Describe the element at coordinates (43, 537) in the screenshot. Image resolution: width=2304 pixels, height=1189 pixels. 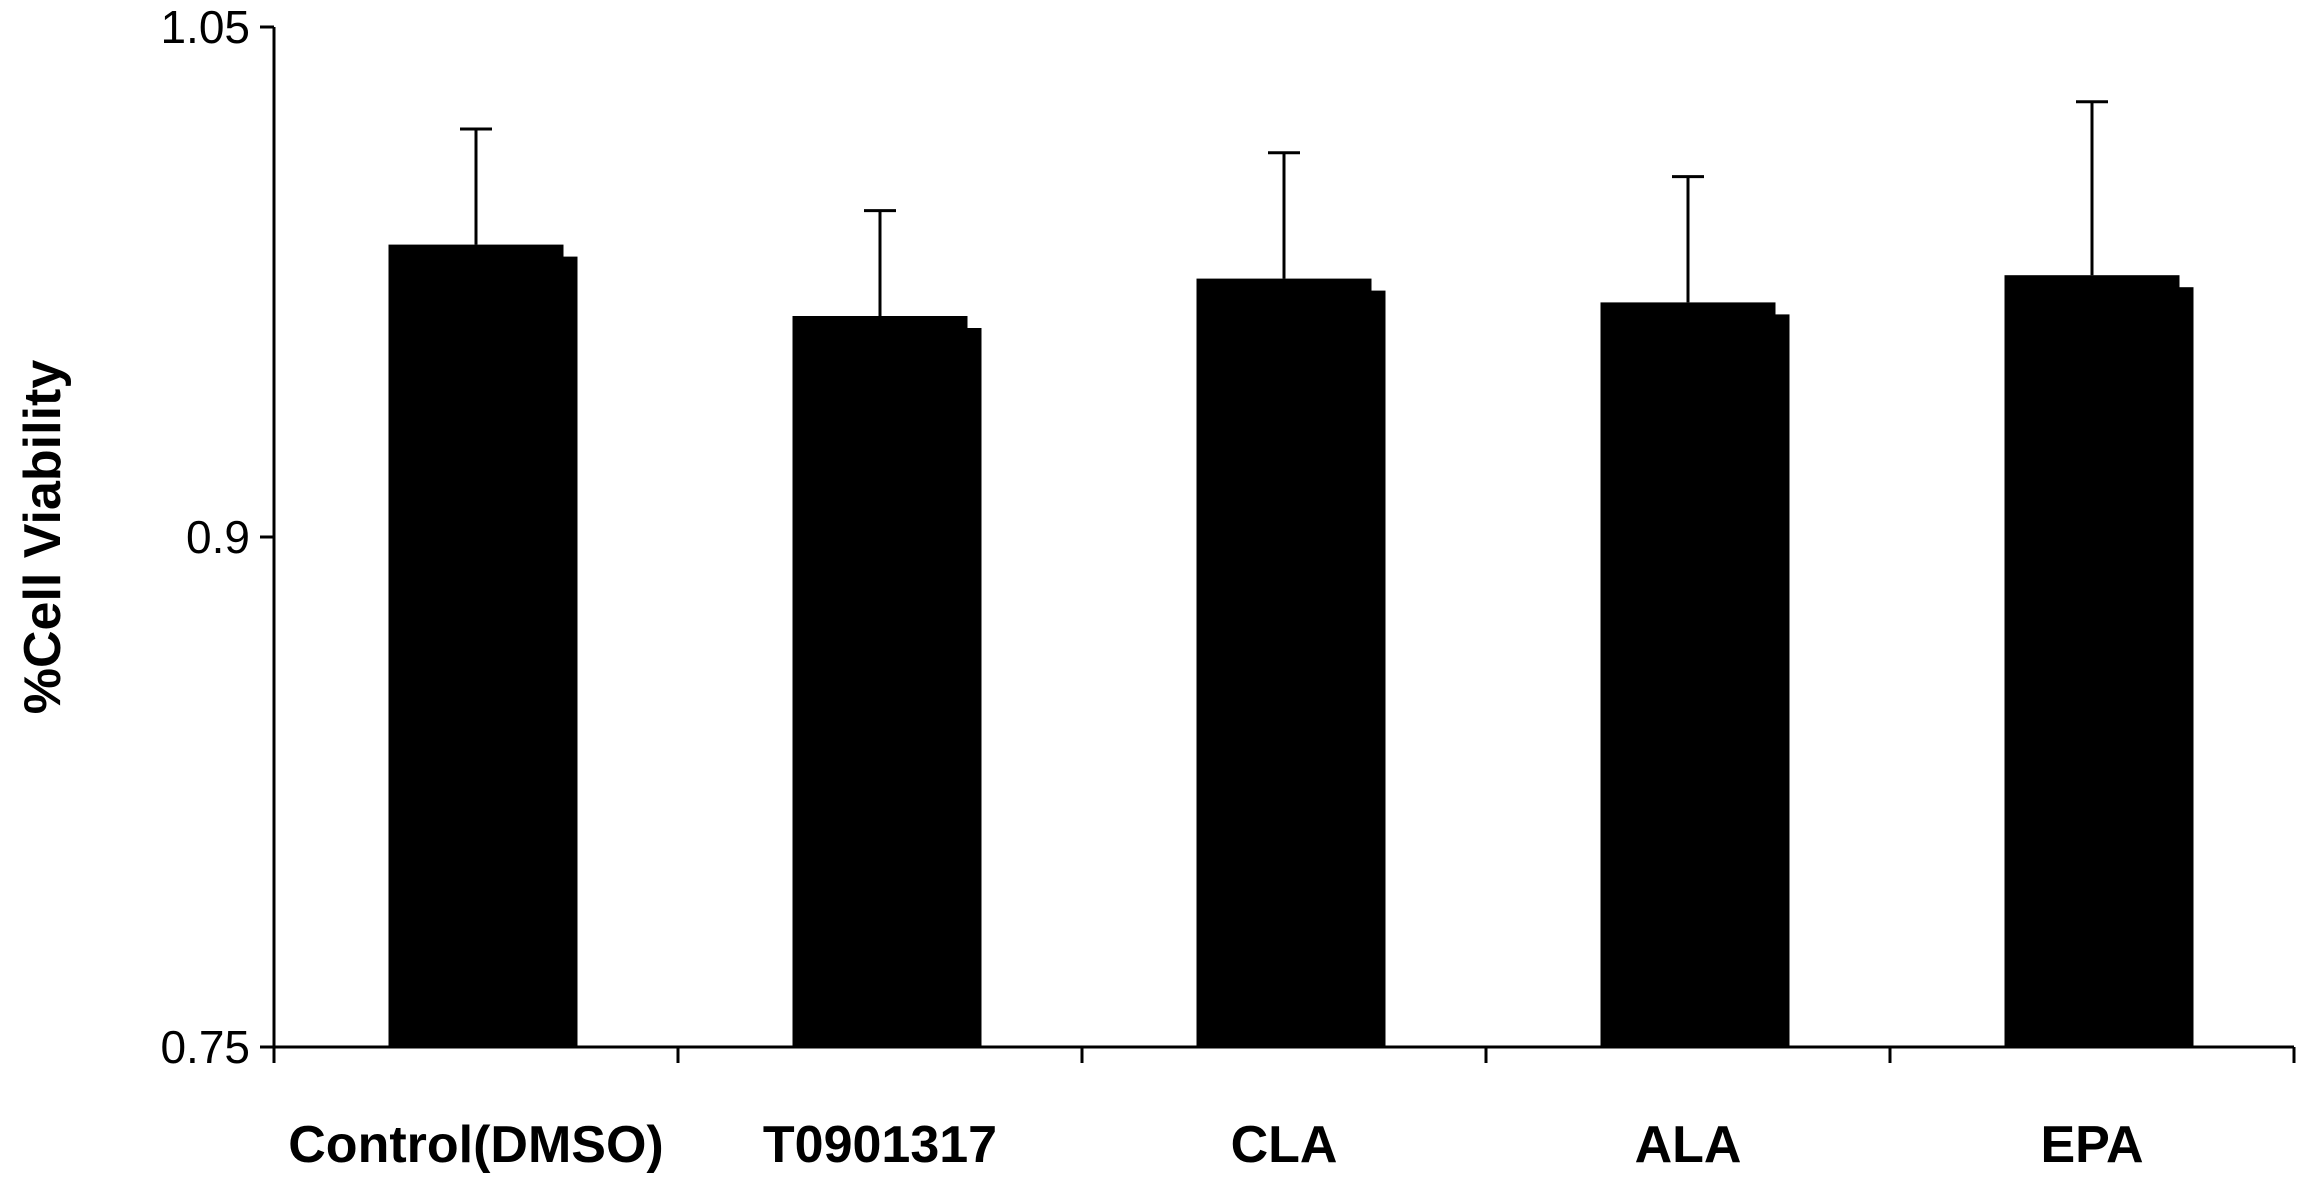
I see `y-axis-title: %Cell Viability` at that location.